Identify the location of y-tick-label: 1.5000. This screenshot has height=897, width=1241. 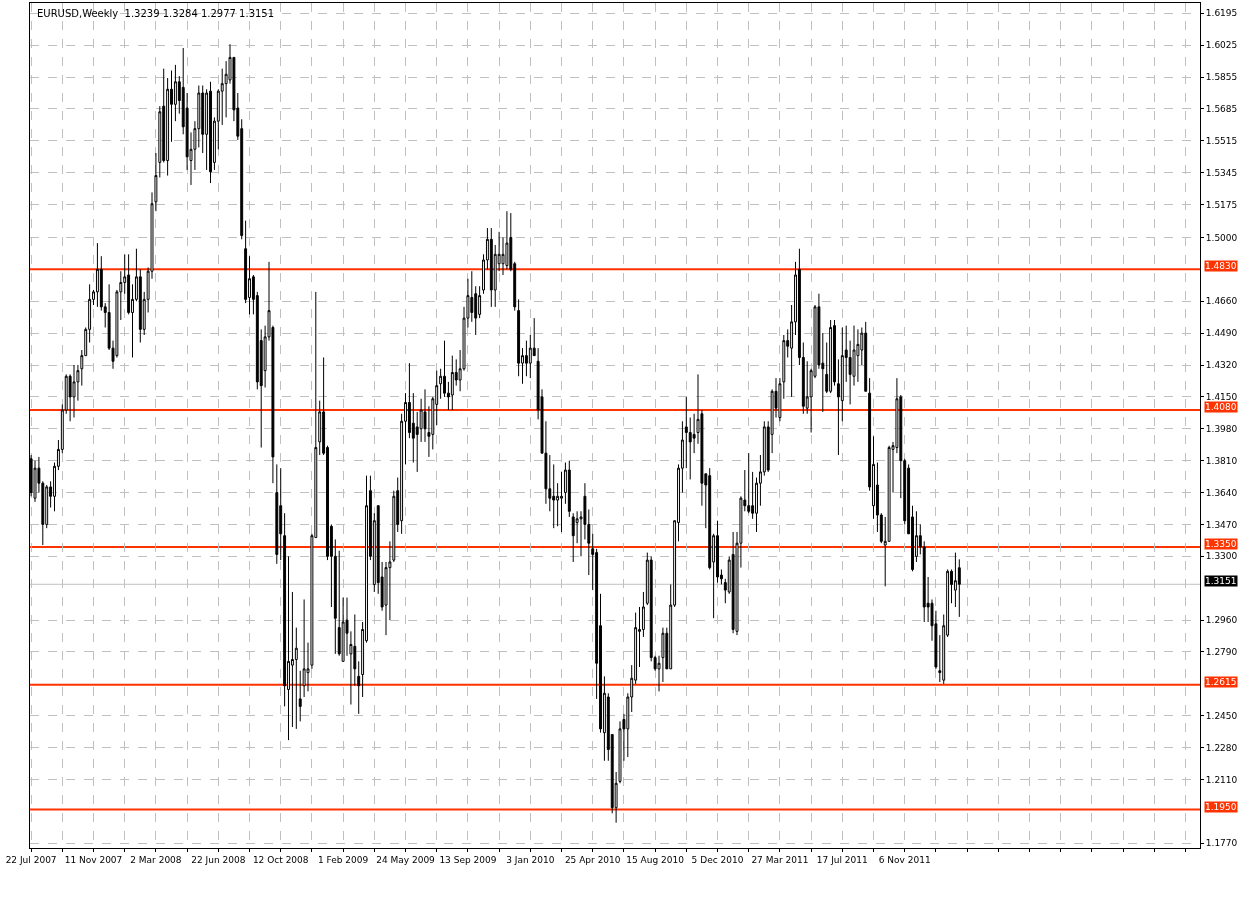
(1221, 237).